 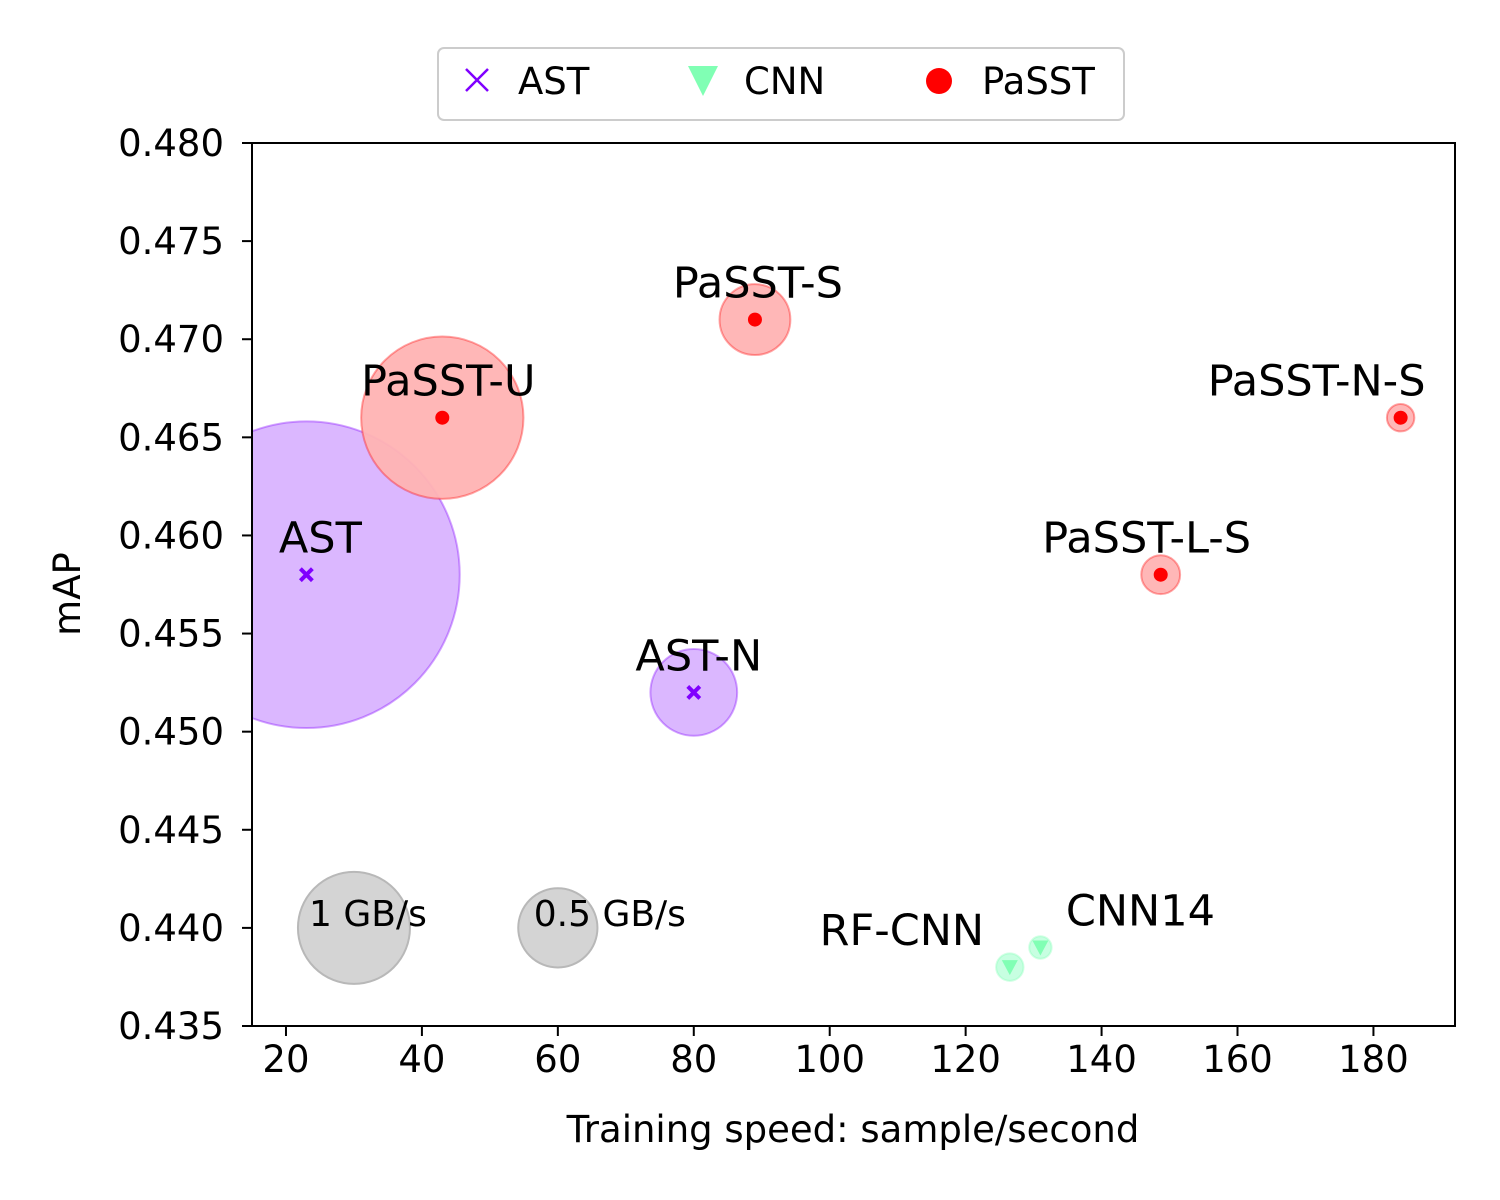 What do you see at coordinates (758, 284) in the screenshot?
I see `point-label-passt-s: PaSST-S` at bounding box center [758, 284].